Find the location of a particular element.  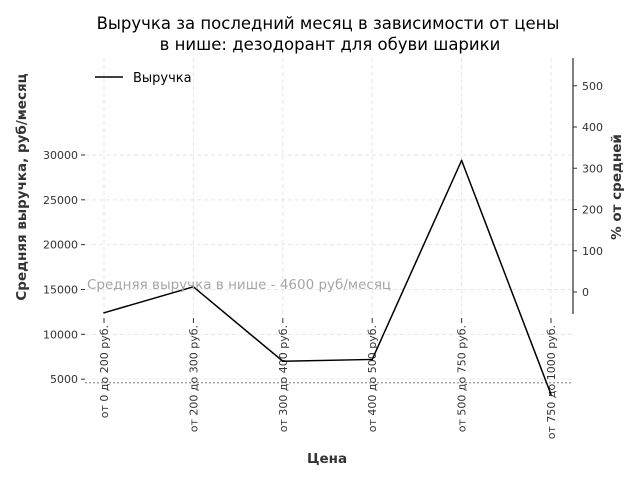

x-tick-label: от 400 до 500 руб. is located at coordinates (372, 378).